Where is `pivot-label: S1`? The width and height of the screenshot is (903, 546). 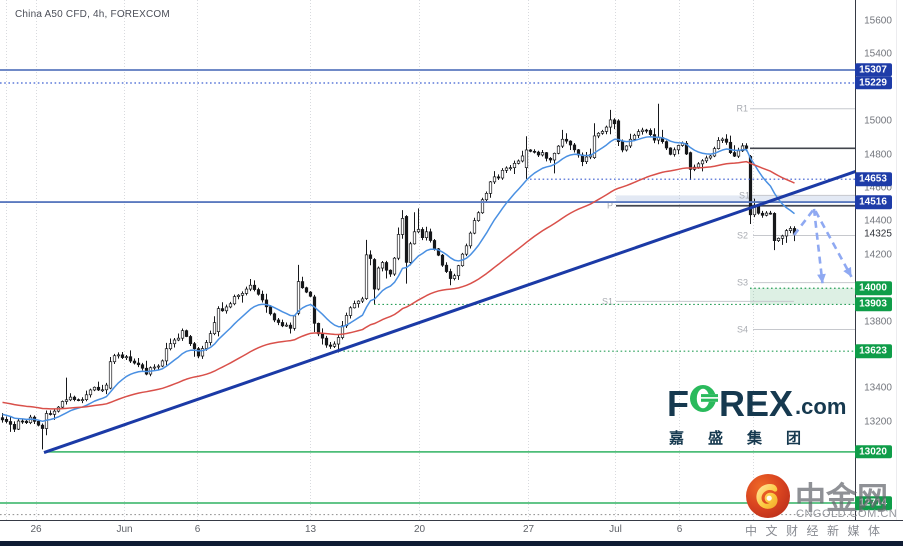
pivot-label: S1 is located at coordinates (744, 195).